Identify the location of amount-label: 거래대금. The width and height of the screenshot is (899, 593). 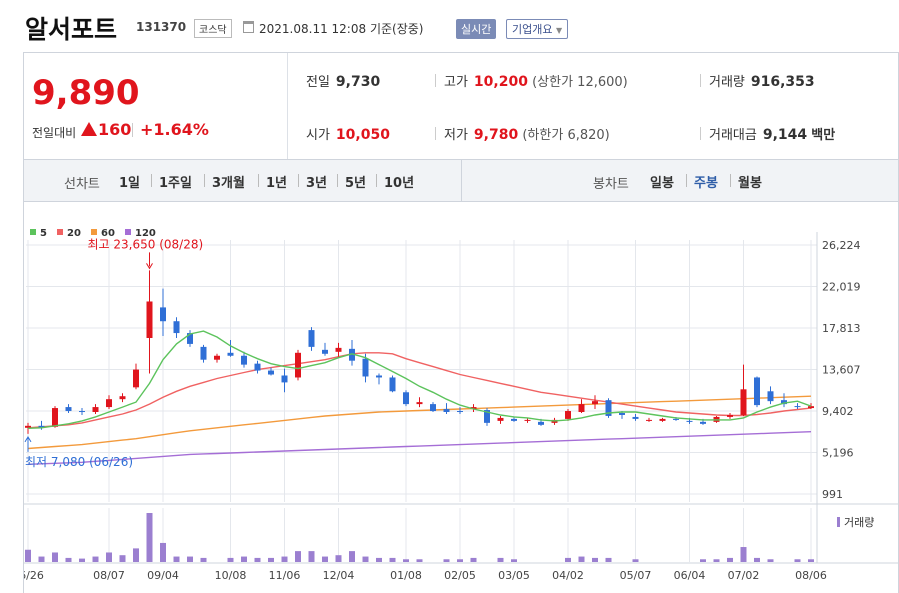
(733, 135).